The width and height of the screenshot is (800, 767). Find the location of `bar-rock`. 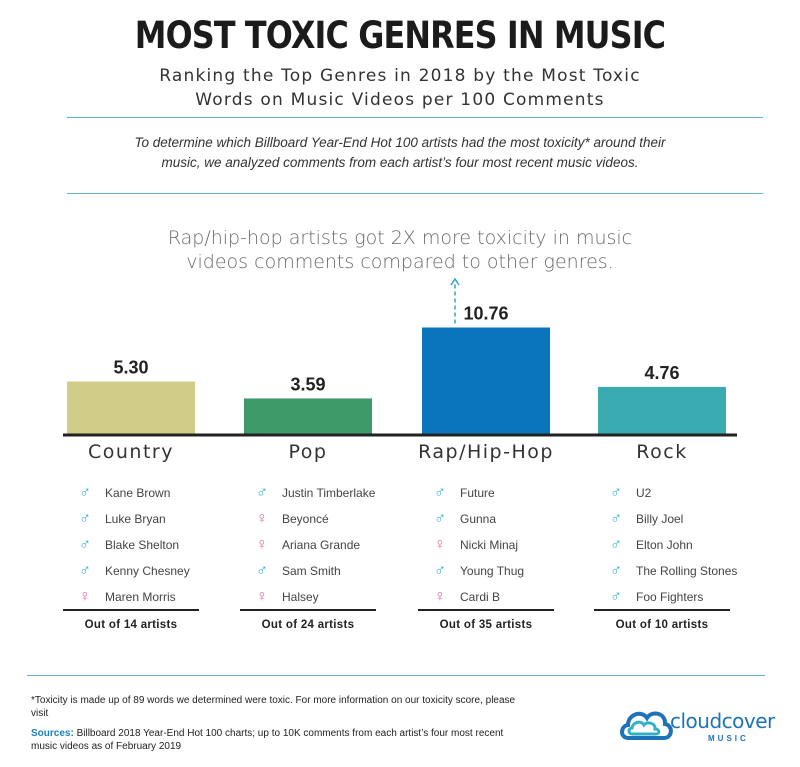

bar-rock is located at coordinates (662, 410).